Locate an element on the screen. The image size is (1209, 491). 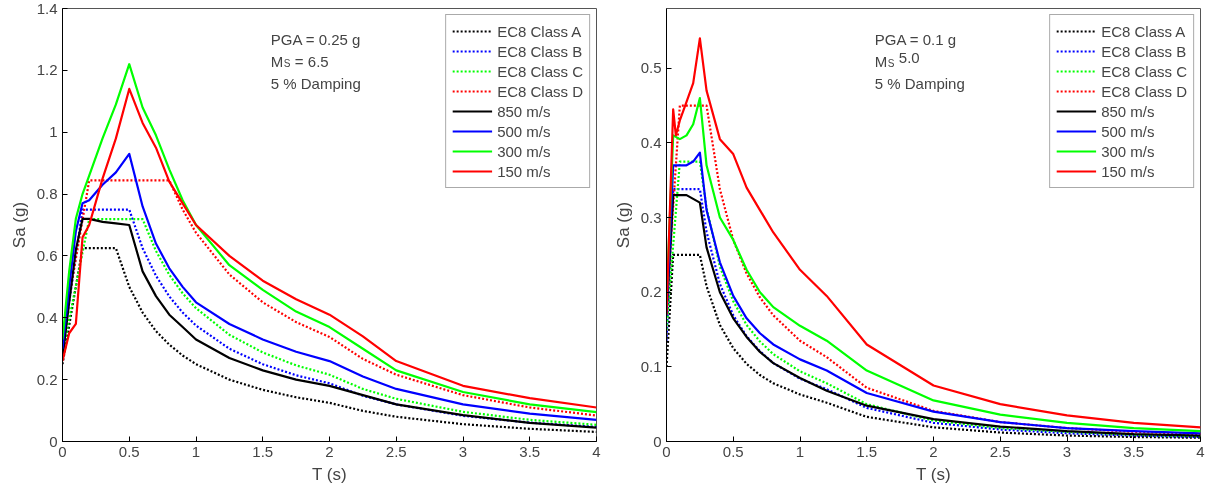
annotation: PGA = 0.1 g is located at coordinates (915, 39).